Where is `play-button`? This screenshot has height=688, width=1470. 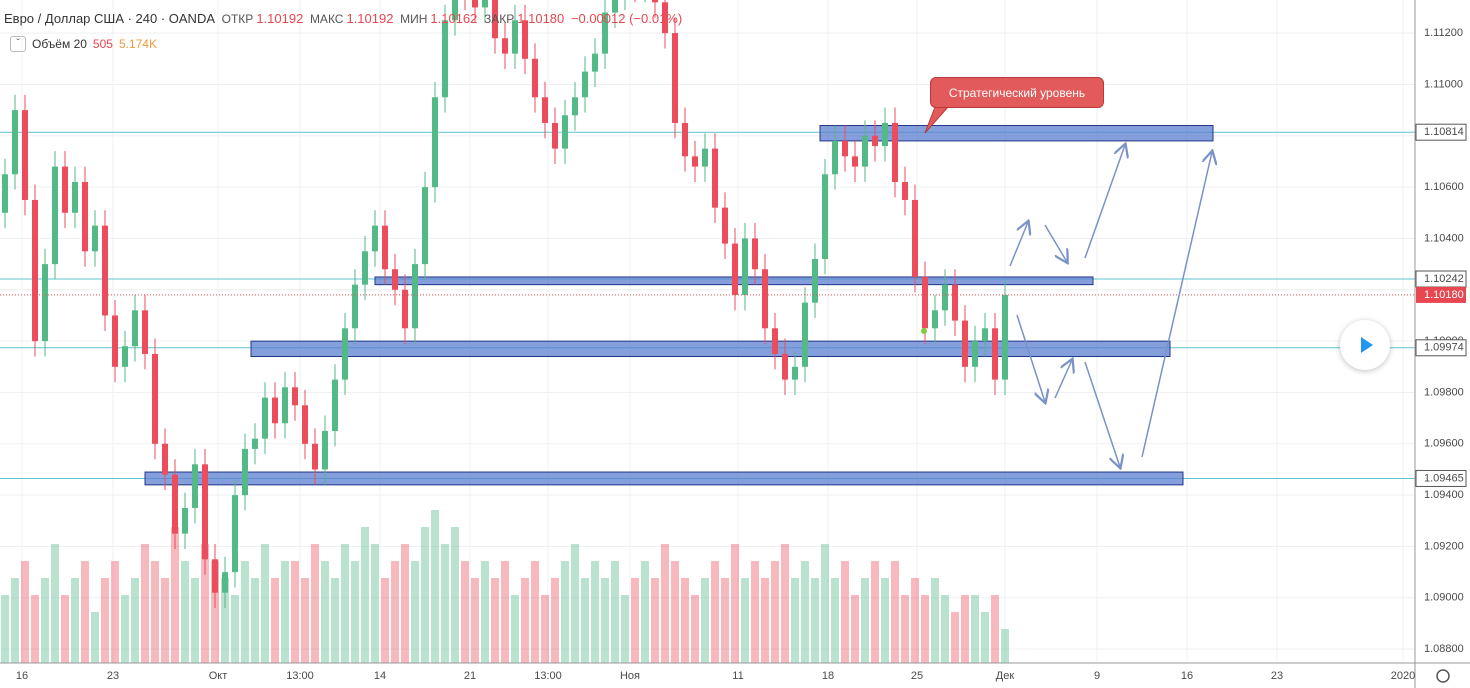
play-button is located at coordinates (1365, 345).